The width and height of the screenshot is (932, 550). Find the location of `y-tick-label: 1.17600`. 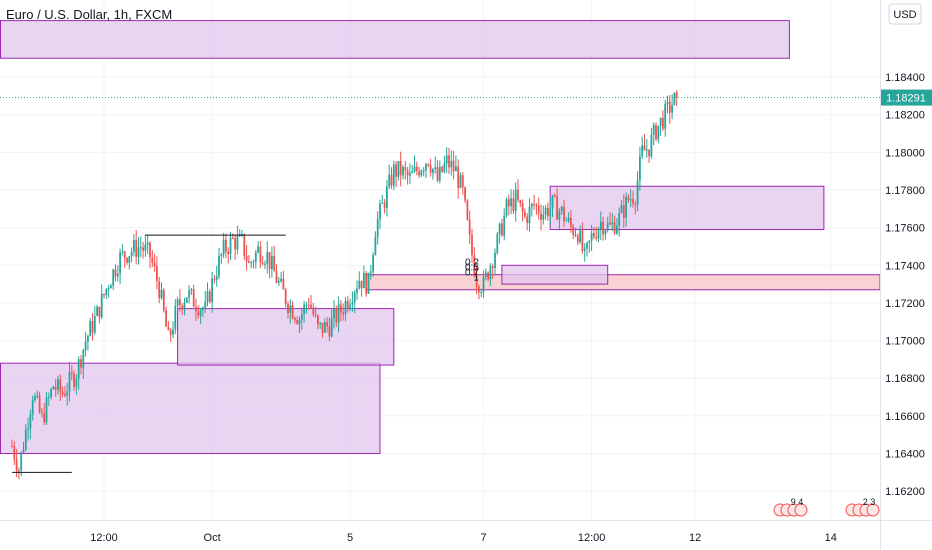

y-tick-label: 1.17600 is located at coordinates (905, 229).